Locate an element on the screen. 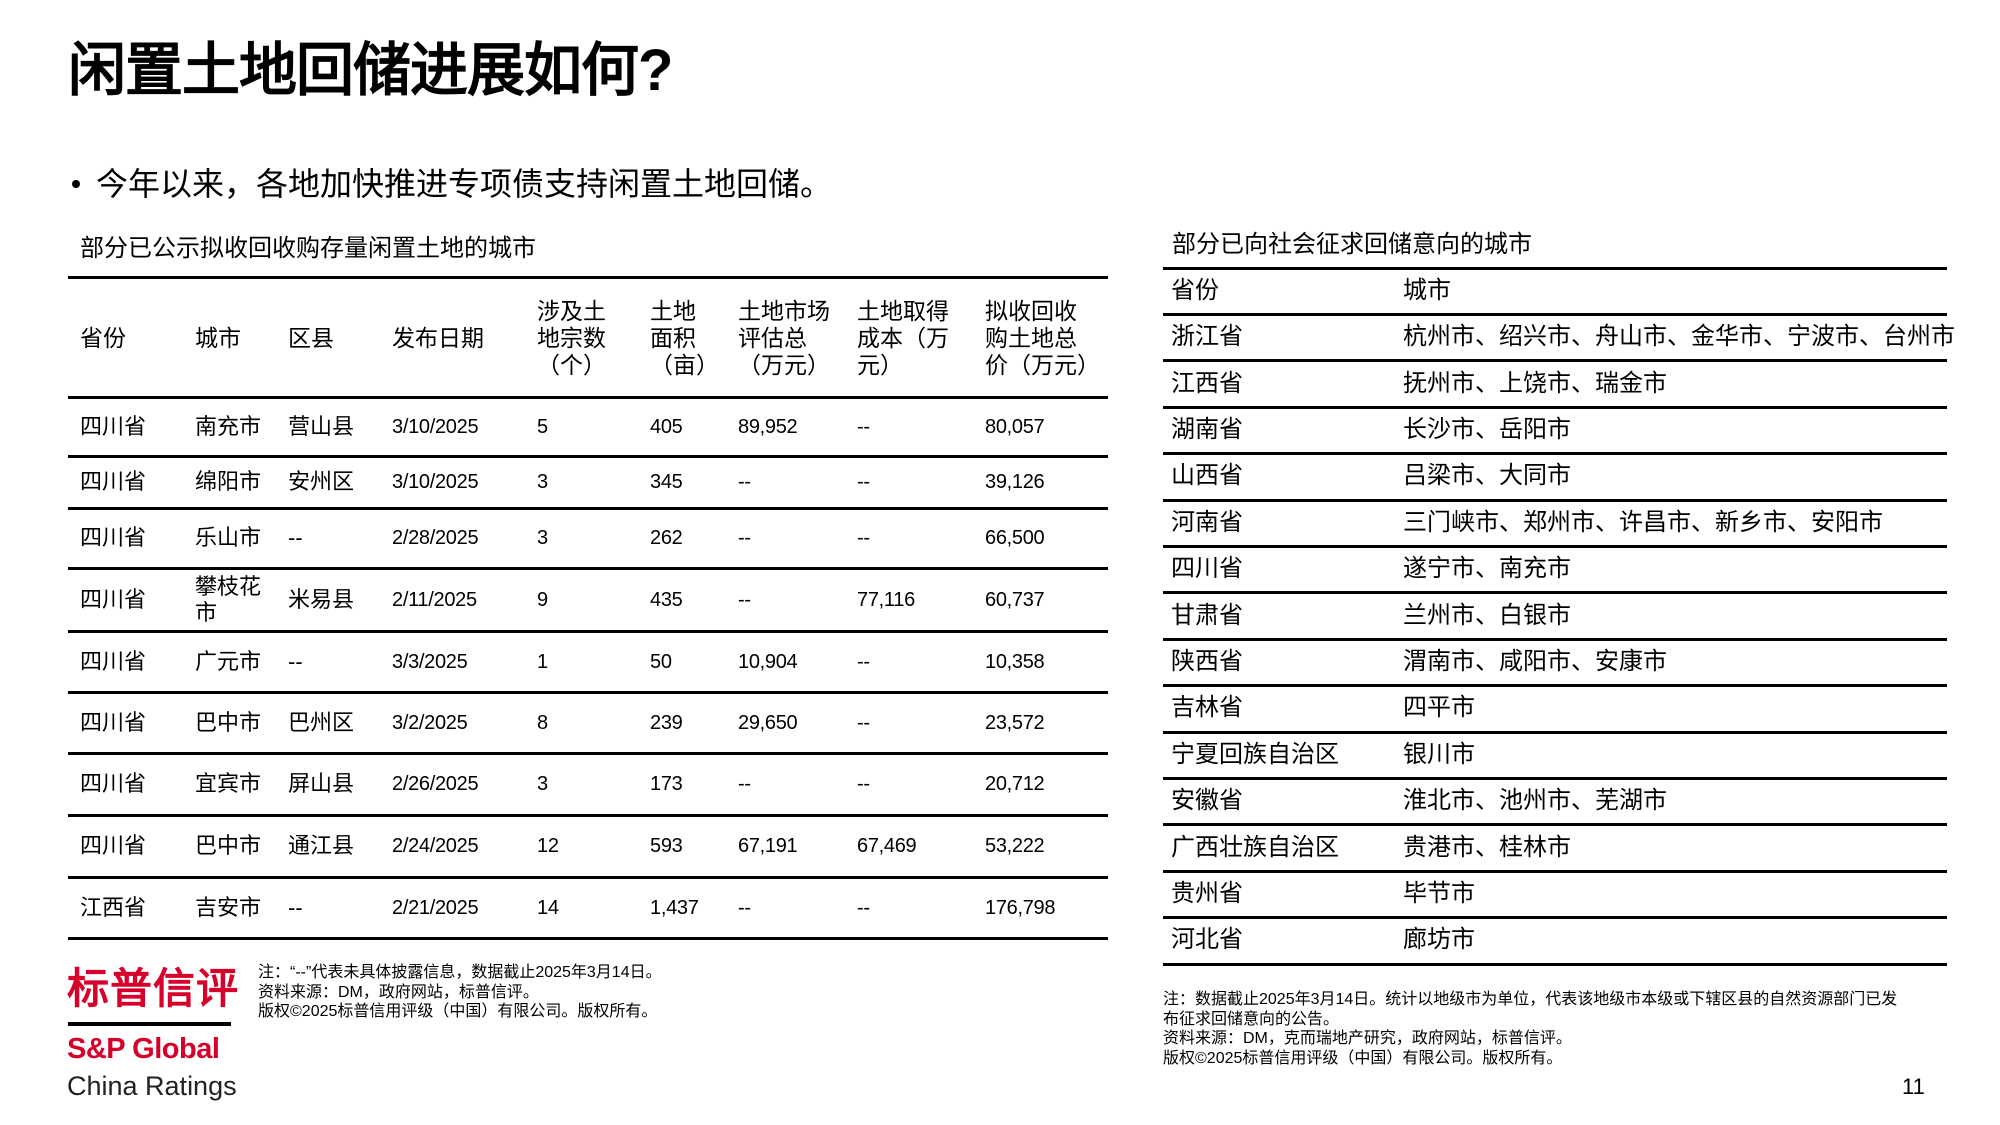 The image size is (2000, 1125). table-cell: 四平市 is located at coordinates (1439, 707).